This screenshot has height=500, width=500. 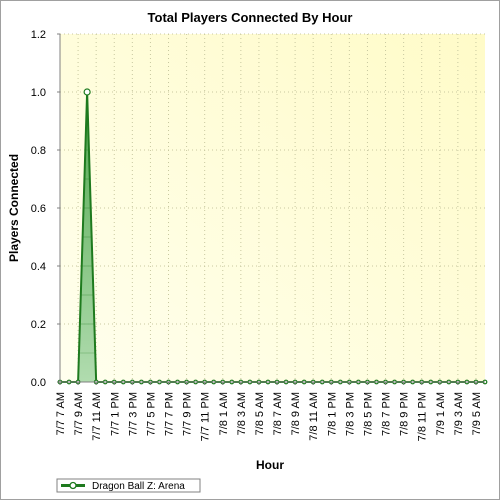 What do you see at coordinates (138, 486) in the screenshot?
I see `legend-label: Dragon Ball Z: Arena` at bounding box center [138, 486].